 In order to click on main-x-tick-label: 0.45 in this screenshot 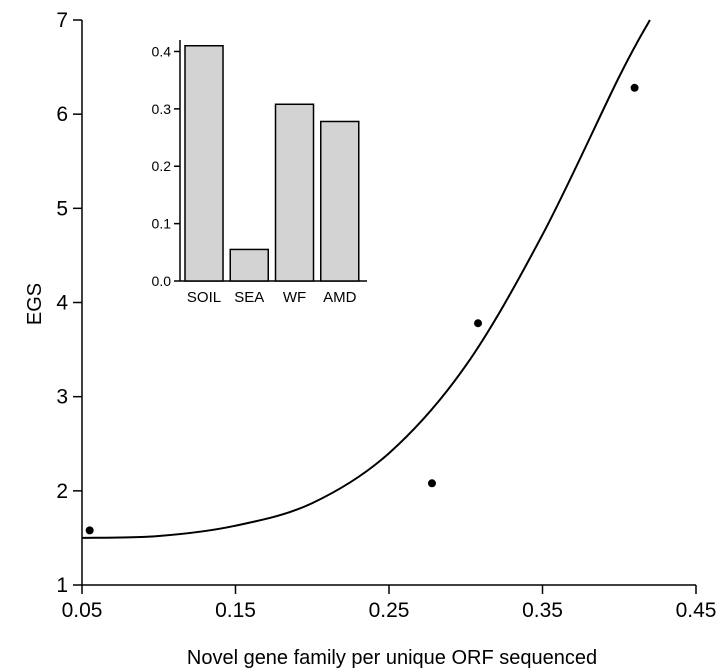, I will do `click(696, 610)`.